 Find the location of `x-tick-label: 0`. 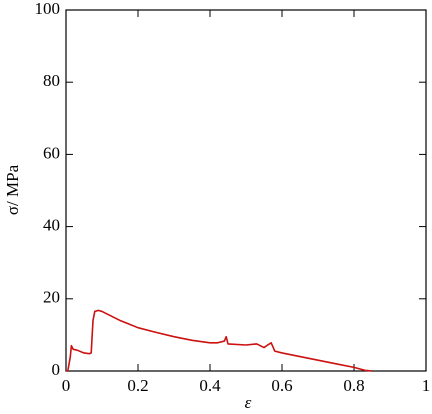

x-tick-label: 0 is located at coordinates (66, 385).